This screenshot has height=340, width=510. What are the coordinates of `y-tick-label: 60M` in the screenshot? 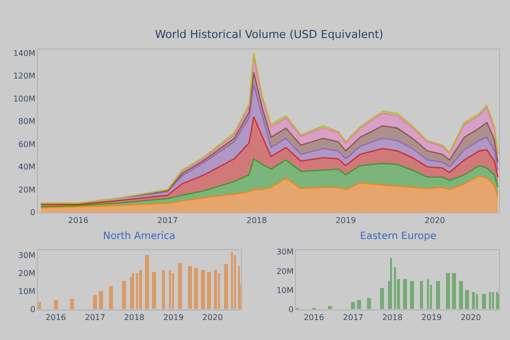 It's located at (27, 144).